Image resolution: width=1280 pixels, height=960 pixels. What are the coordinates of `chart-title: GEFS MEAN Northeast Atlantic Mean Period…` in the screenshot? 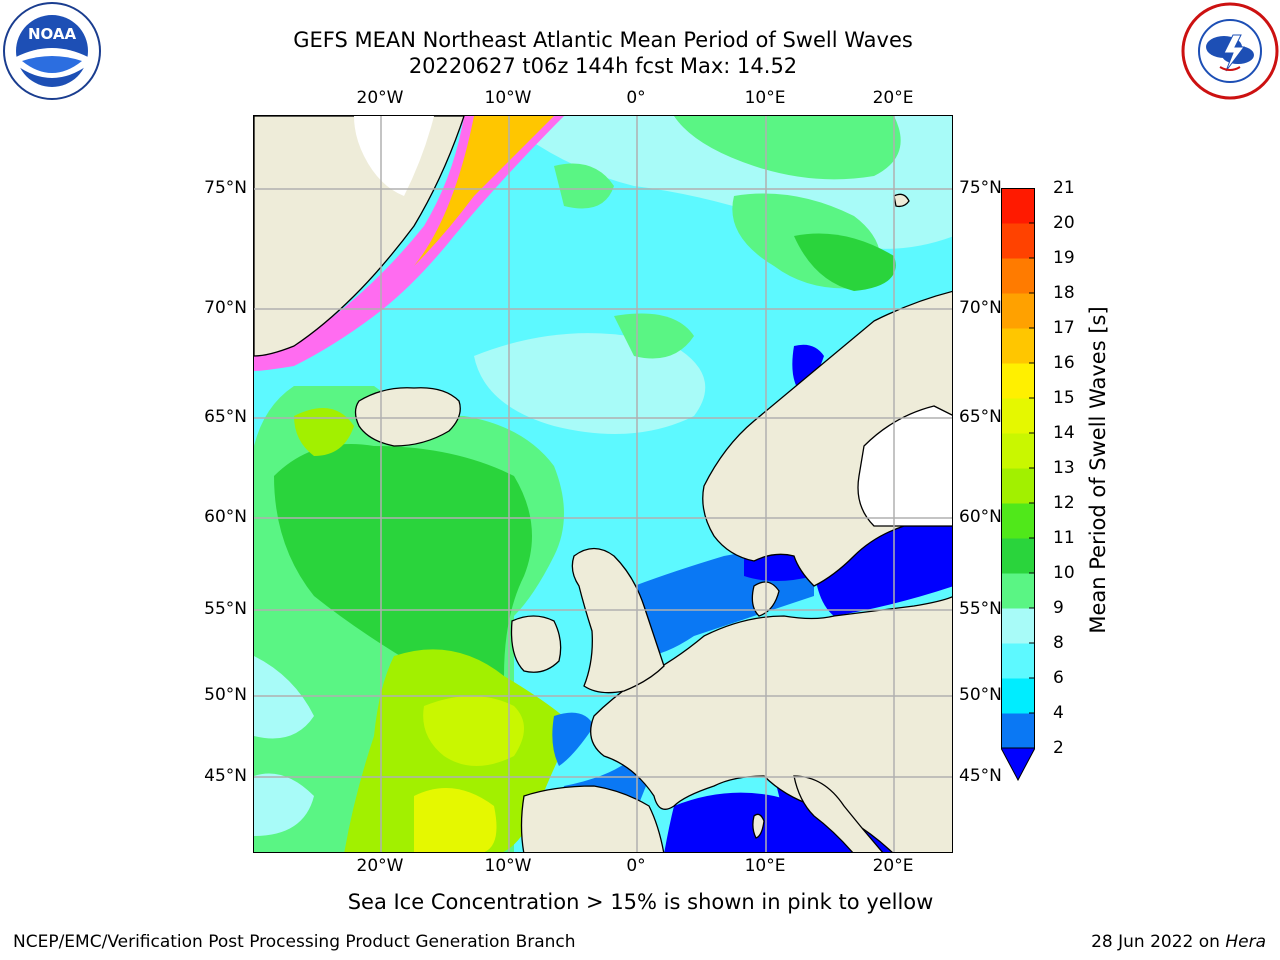 It's located at (603, 40).